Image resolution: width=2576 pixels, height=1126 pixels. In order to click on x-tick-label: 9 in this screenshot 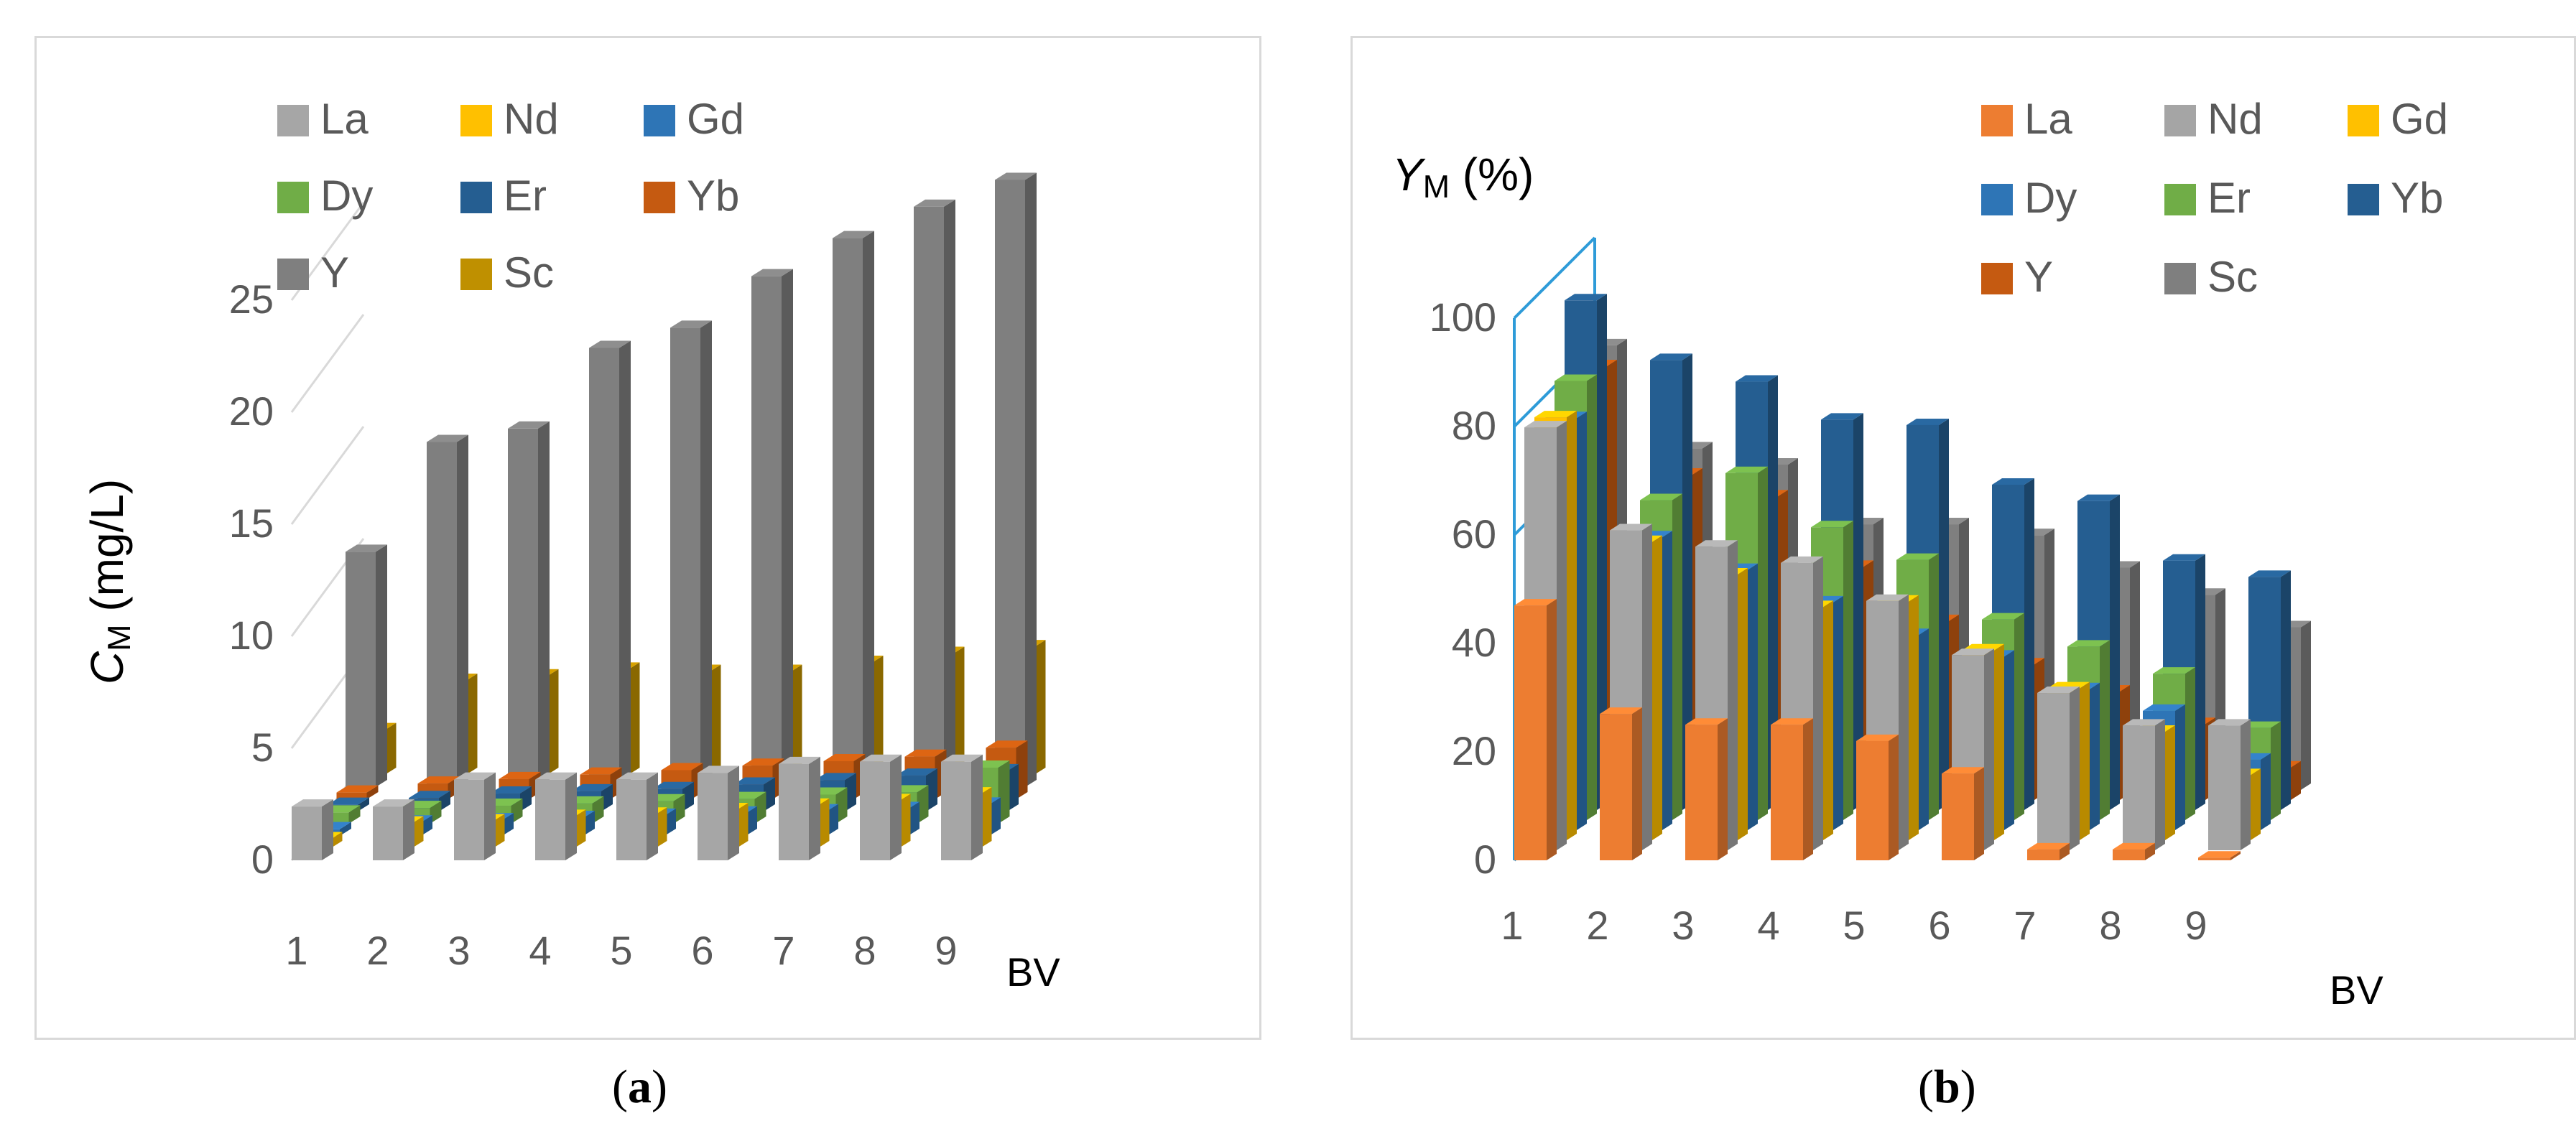, I will do `click(2195, 925)`.